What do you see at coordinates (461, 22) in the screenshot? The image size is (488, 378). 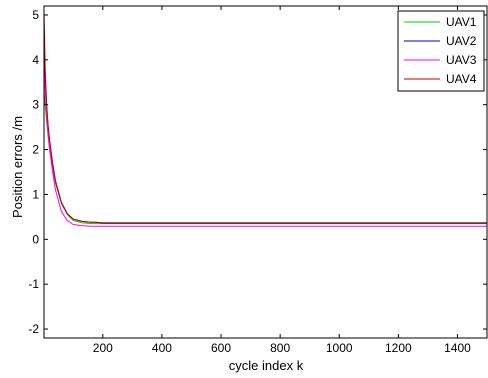 I see `legend-label-uav1: UAV1` at bounding box center [461, 22].